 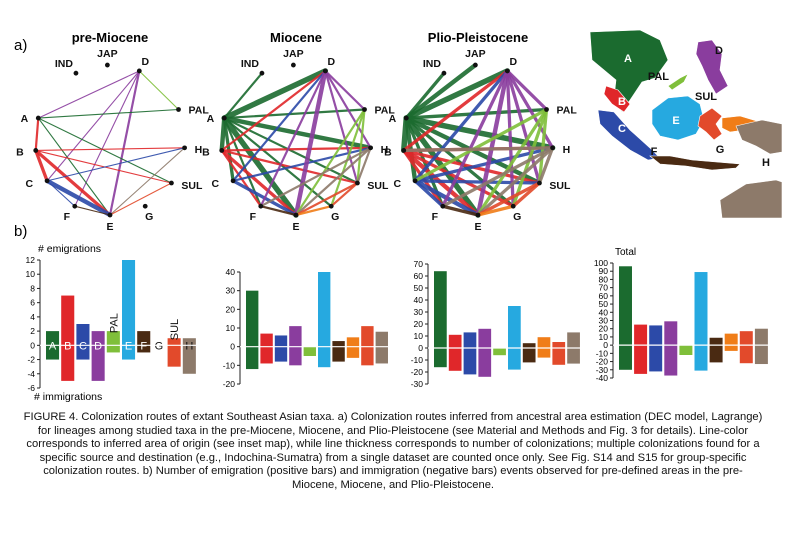 I want to click on y-tick-label: 40, so click(x=604, y=312).